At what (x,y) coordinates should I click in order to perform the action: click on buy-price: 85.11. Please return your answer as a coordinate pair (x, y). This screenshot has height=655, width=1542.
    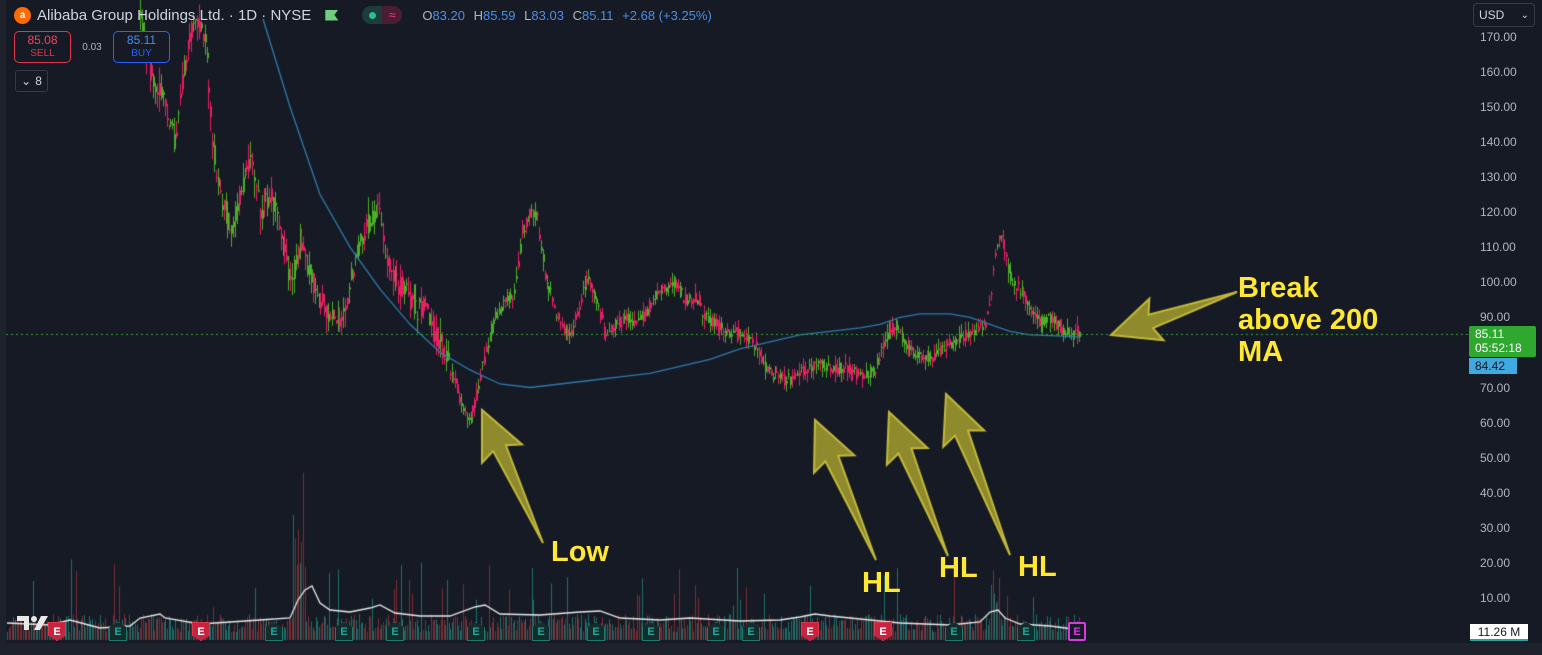
    Looking at the image, I should click on (141, 40).